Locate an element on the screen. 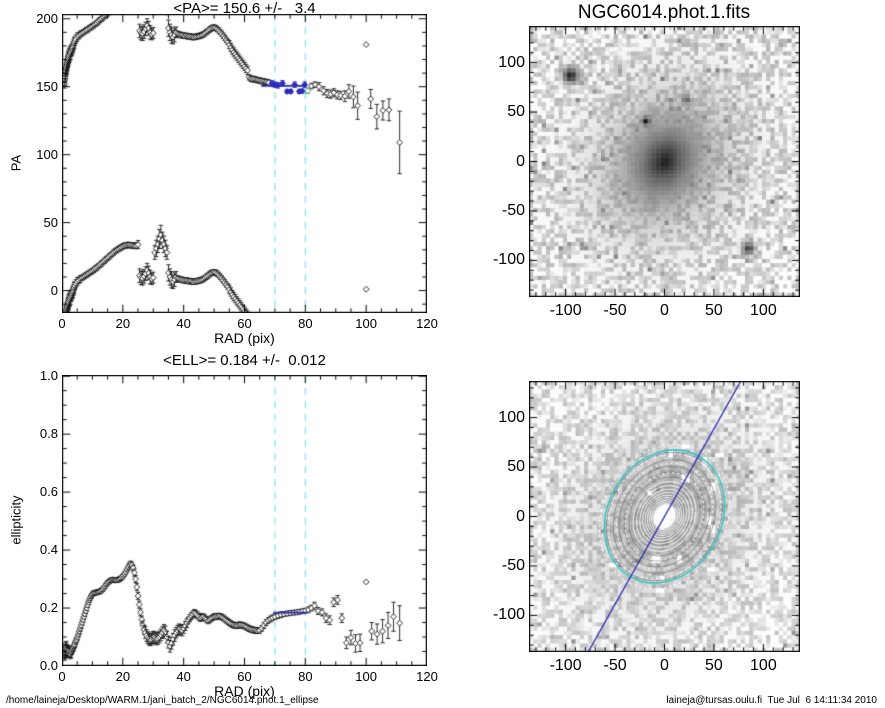 The width and height of the screenshot is (885, 708). galaxy-image-canvas is located at coordinates (664, 161).